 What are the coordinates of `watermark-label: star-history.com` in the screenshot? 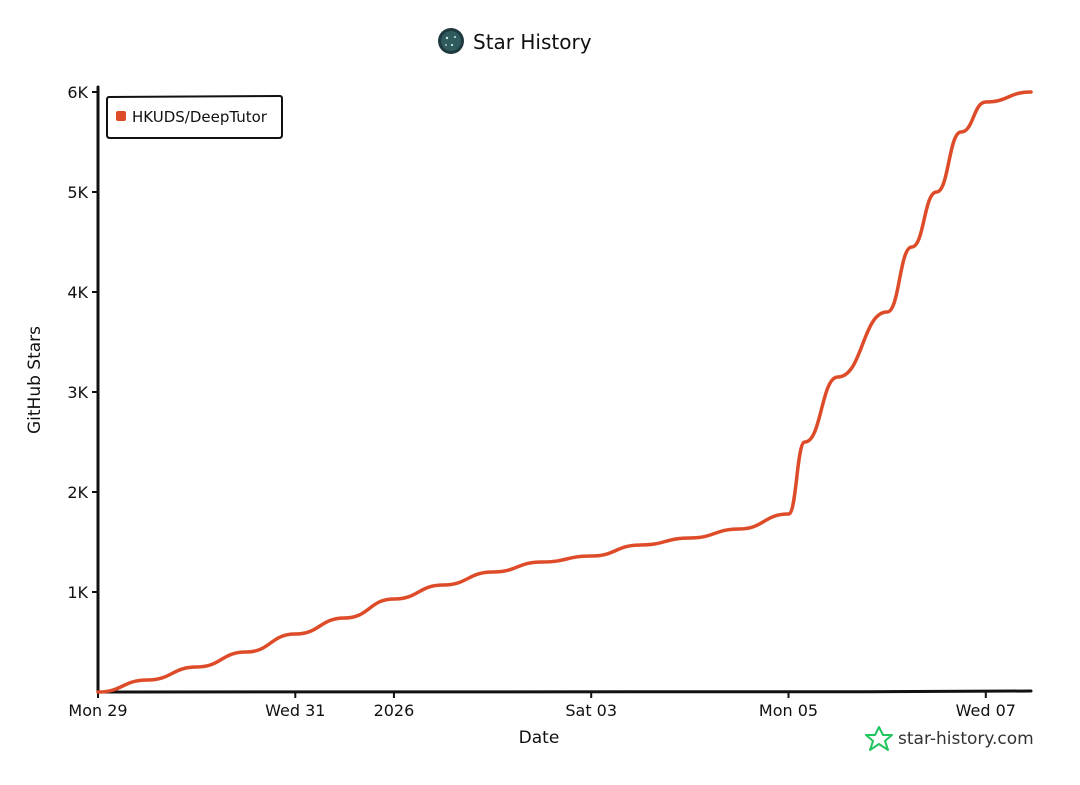 It's located at (966, 739).